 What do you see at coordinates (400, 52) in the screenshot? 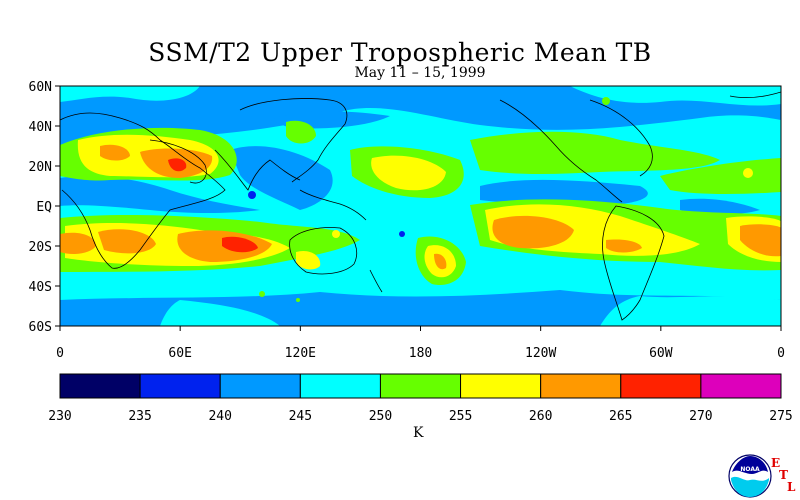
I see `map-title: SSM/T2 Upper Tropospheric Mean TB` at bounding box center [400, 52].